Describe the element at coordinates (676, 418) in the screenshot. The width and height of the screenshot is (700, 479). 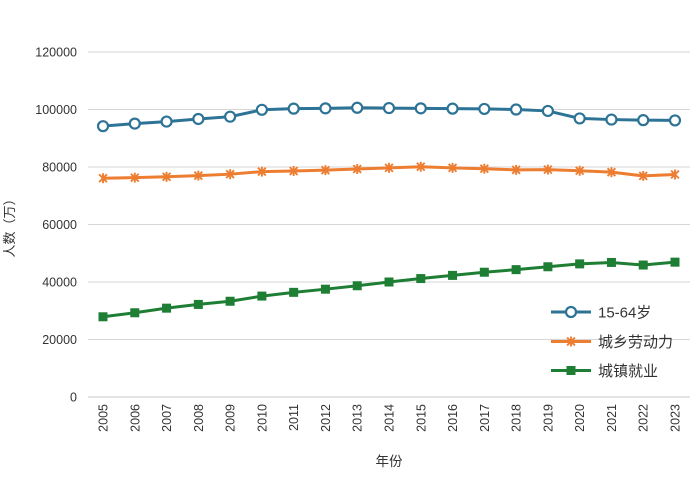
I see `x-tick-label: 2023` at that location.